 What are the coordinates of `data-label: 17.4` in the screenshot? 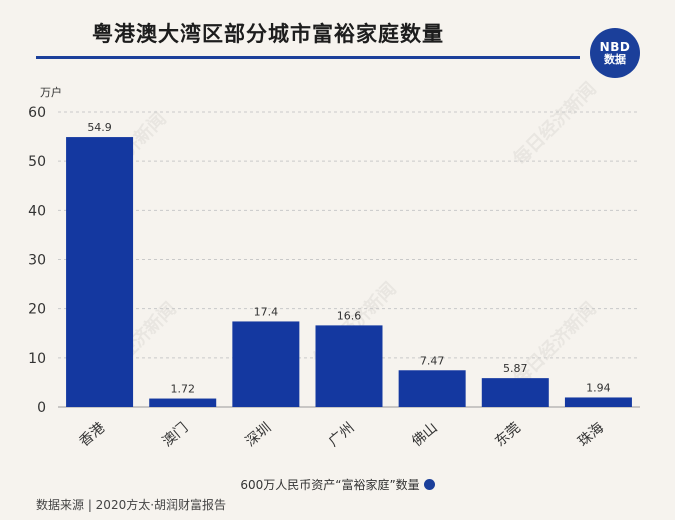 It's located at (266, 311).